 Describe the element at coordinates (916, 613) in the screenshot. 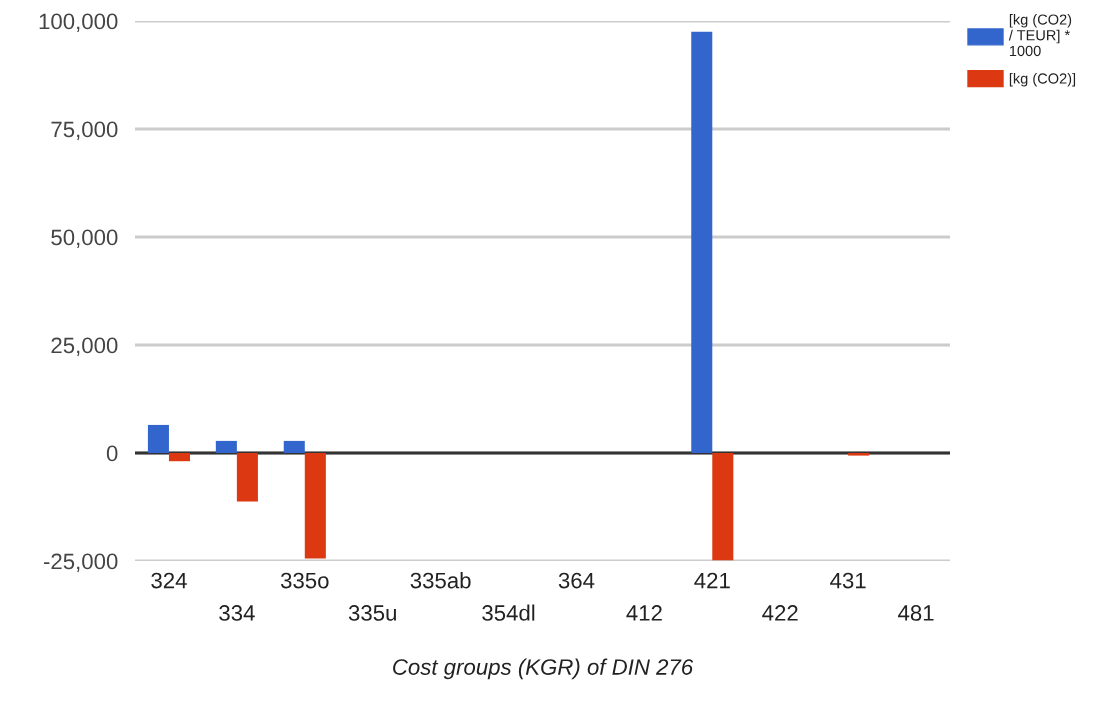

I see `x-tick-label: 481` at that location.